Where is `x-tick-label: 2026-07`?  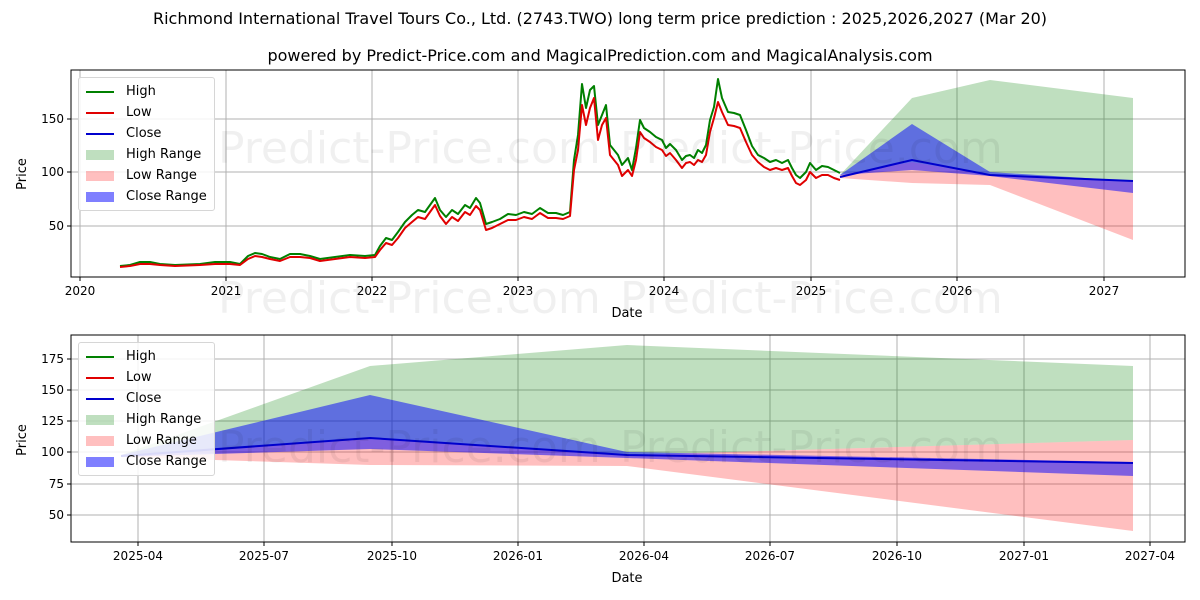
x-tick-label: 2026-07 is located at coordinates (770, 556).